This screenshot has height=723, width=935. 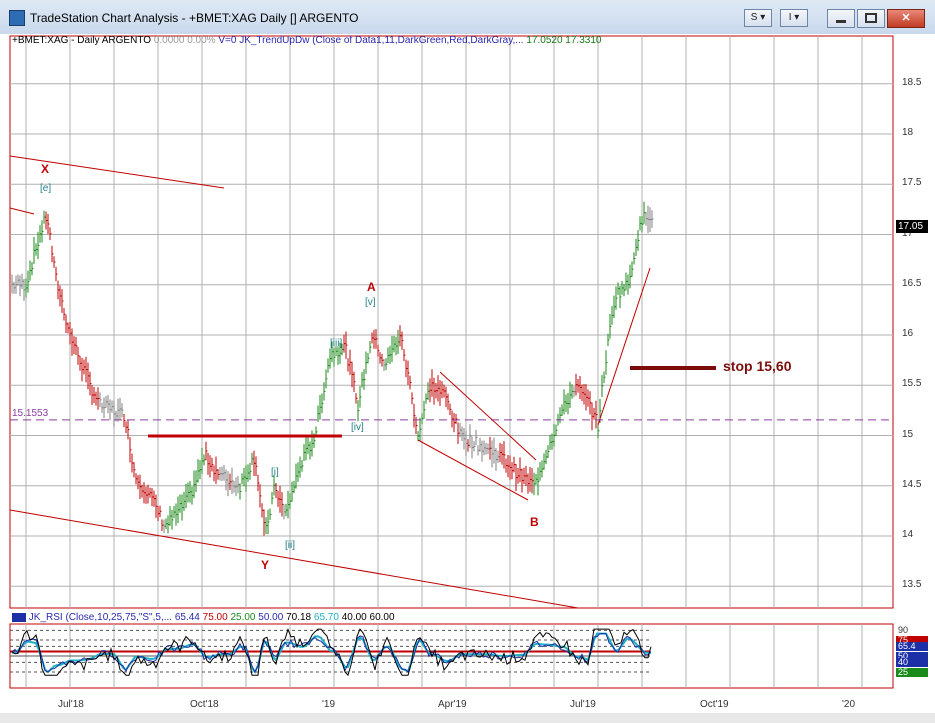 What do you see at coordinates (912, 585) in the screenshot?
I see `price-tick-label: 13.5` at bounding box center [912, 585].